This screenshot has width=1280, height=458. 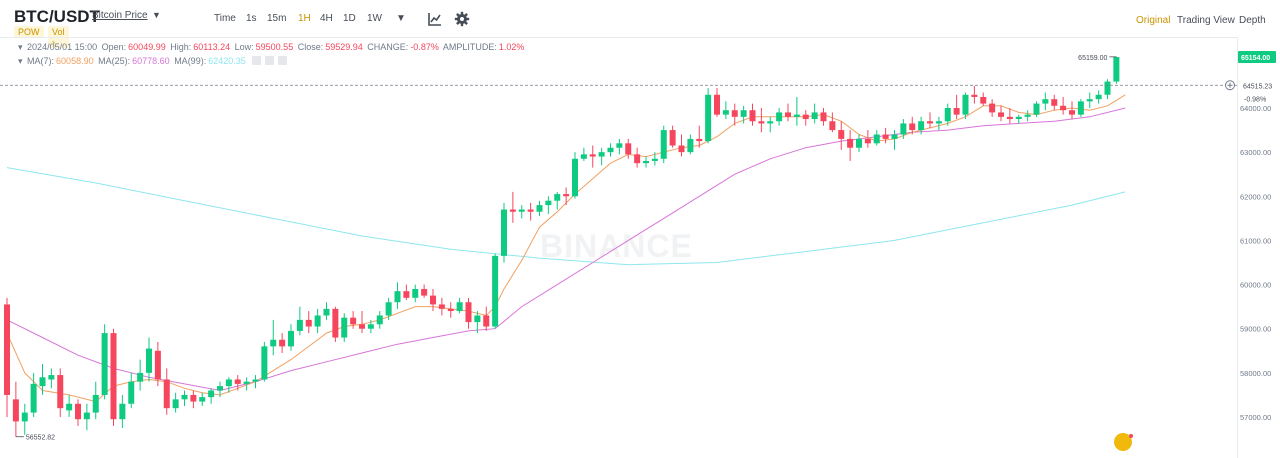 I want to click on indicator-icon, so click(x=435, y=19).